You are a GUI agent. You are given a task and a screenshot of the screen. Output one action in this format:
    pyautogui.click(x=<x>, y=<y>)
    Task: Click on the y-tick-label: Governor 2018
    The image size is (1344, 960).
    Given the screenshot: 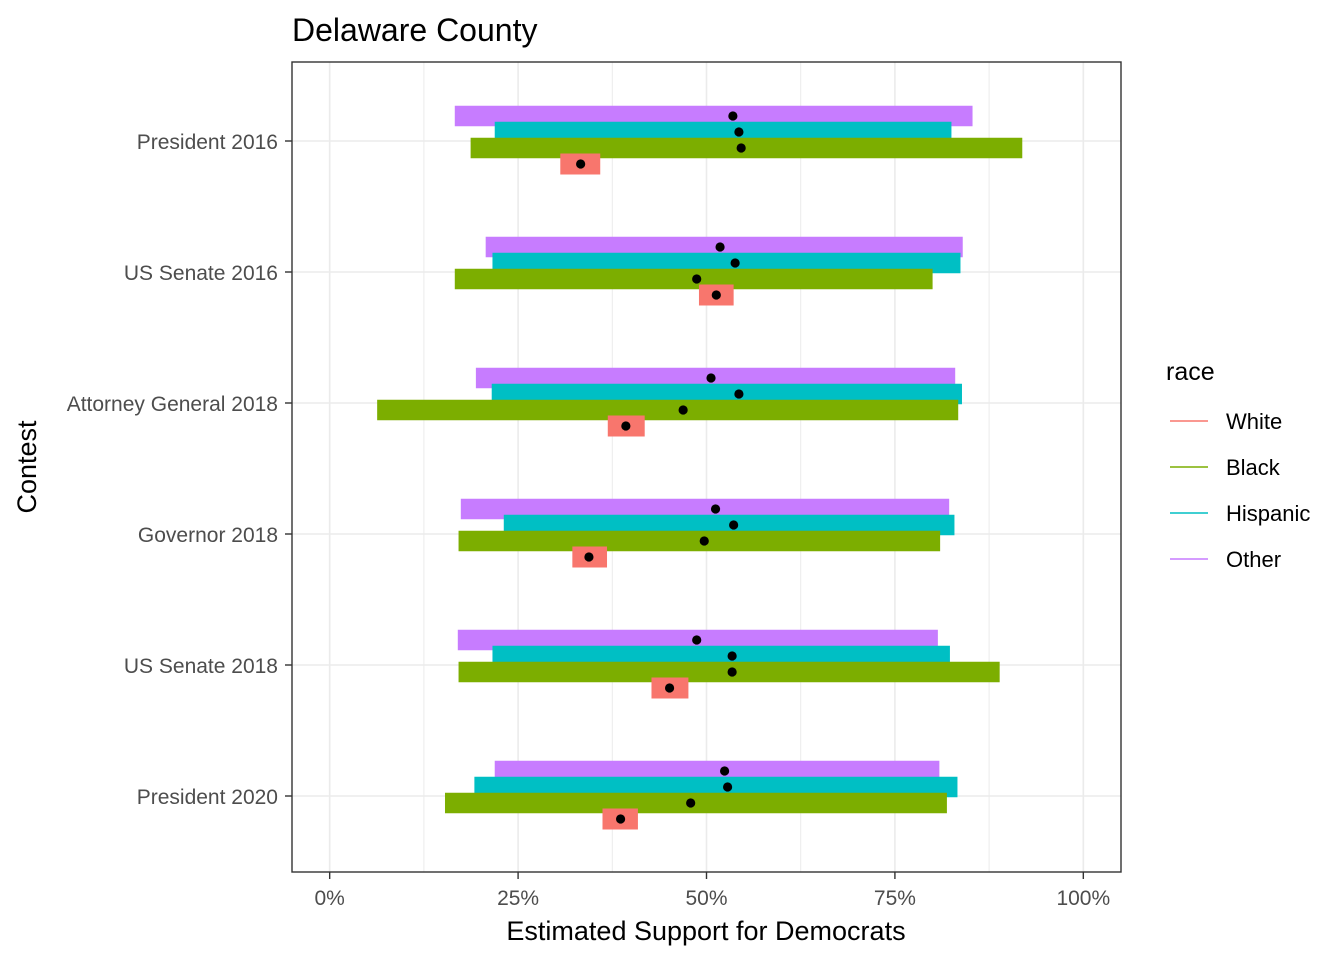 What is the action you would take?
    pyautogui.click(x=208, y=535)
    